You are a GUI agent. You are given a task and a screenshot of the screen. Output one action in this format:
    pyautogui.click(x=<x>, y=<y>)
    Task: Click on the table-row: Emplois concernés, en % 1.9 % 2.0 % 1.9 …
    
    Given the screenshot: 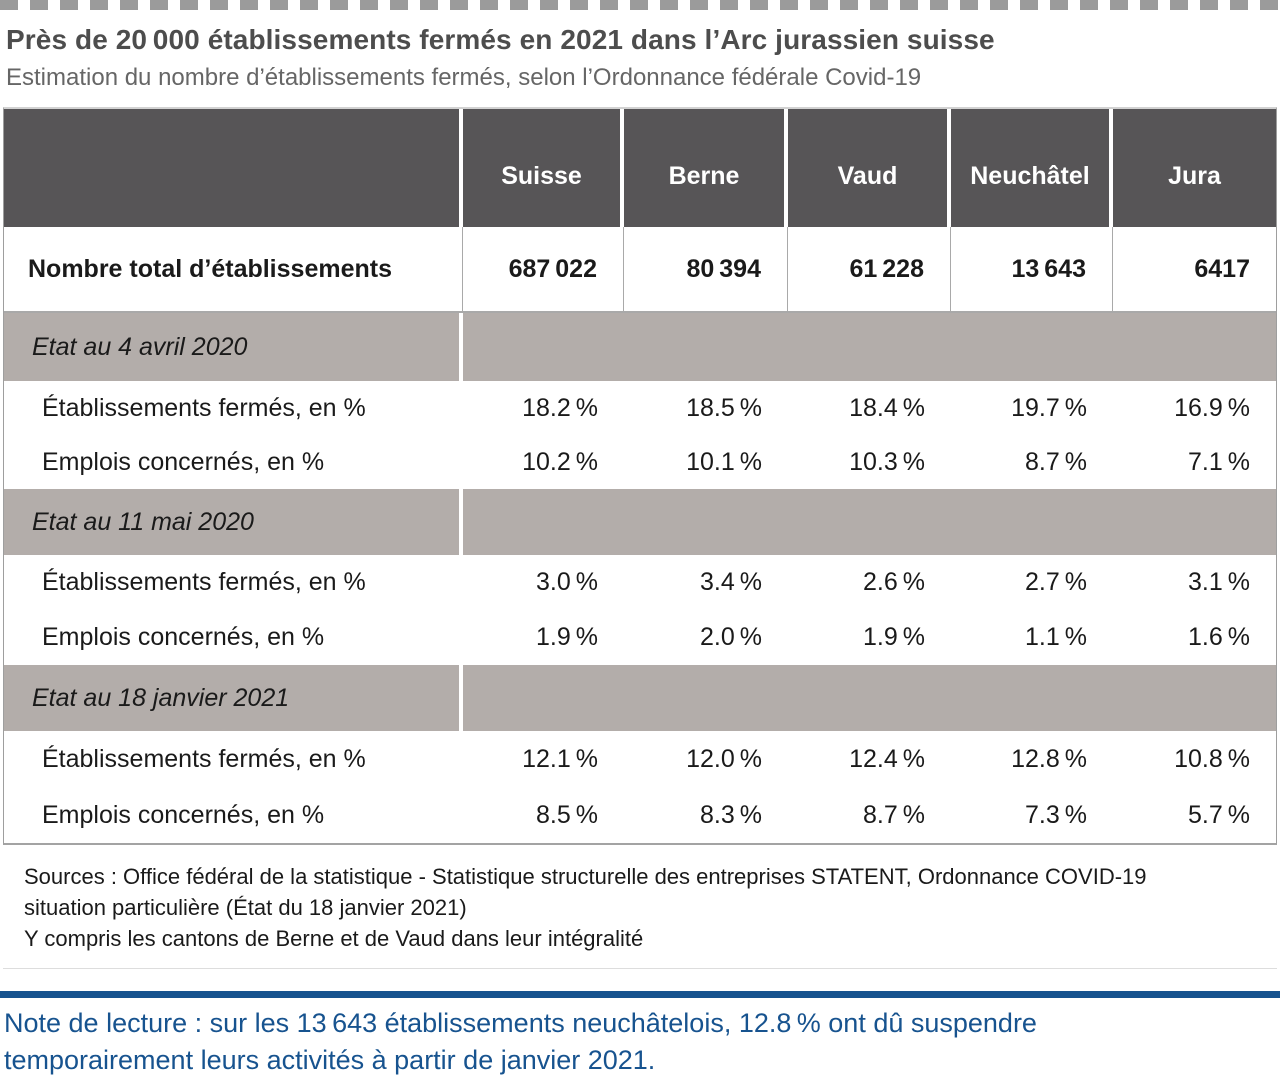 What is the action you would take?
    pyautogui.click(x=640, y=637)
    